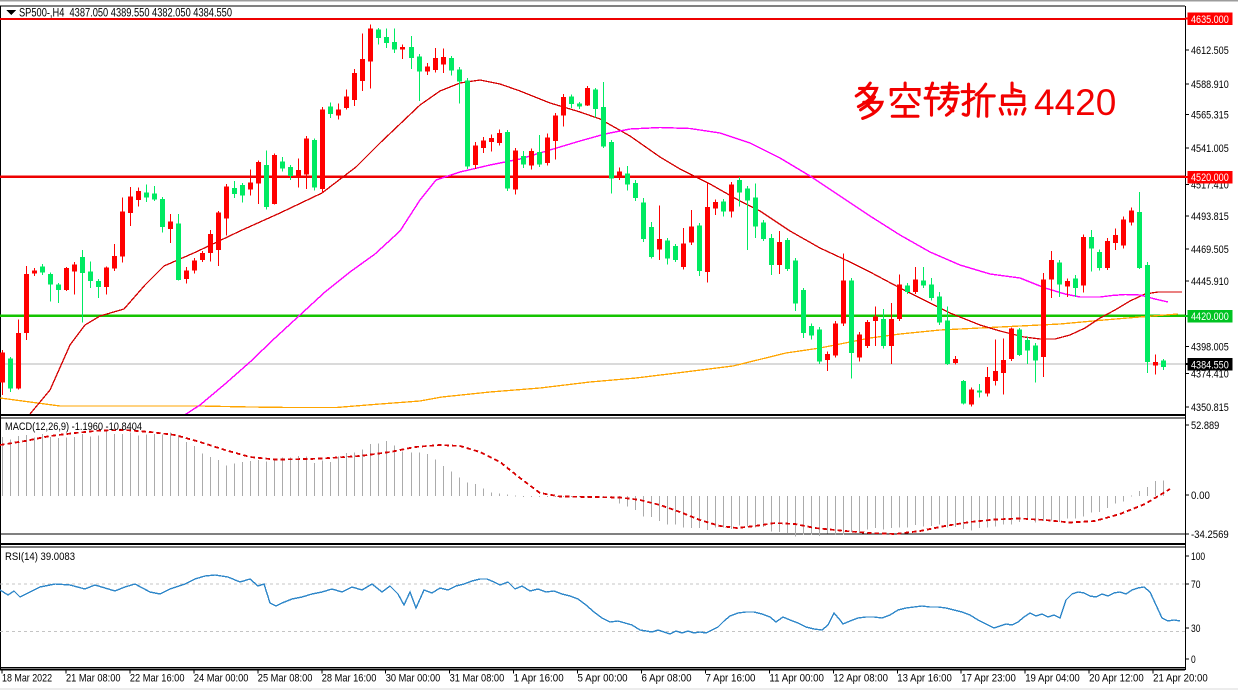 Image resolution: width=1238 pixels, height=697 pixels. I want to click on svg-text: 22 Mar 16:00, so click(157, 679).